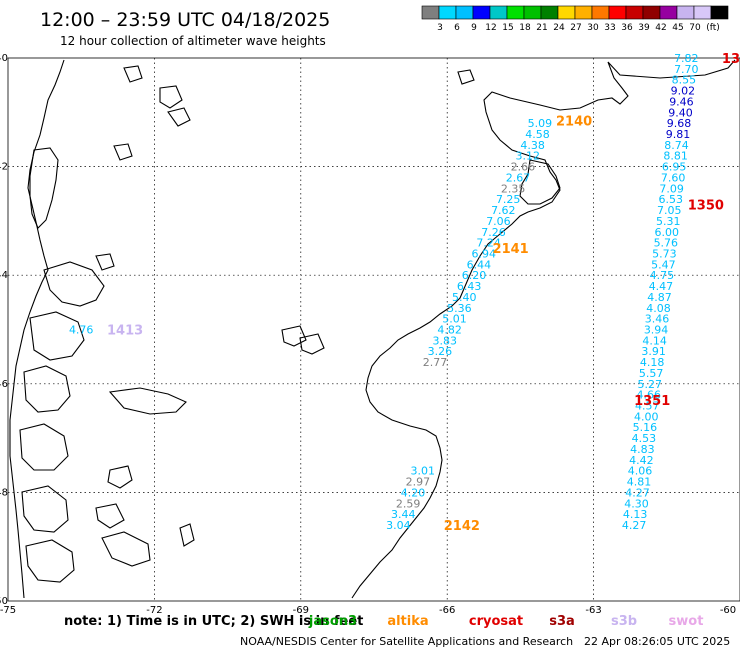  Describe the element at coordinates (642, 449) in the screenshot. I see `swh-value-label: 4.83` at that location.